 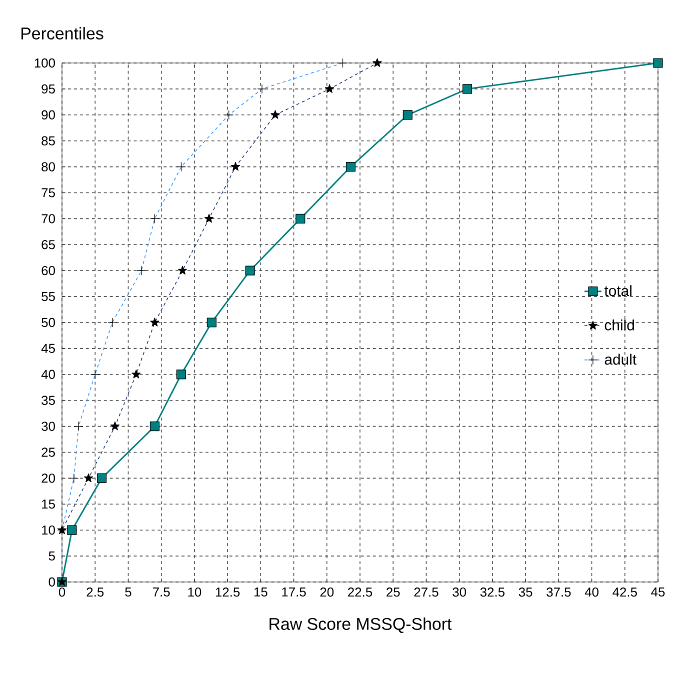 I want to click on y-tick-label: 20, so click(x=48, y=478).